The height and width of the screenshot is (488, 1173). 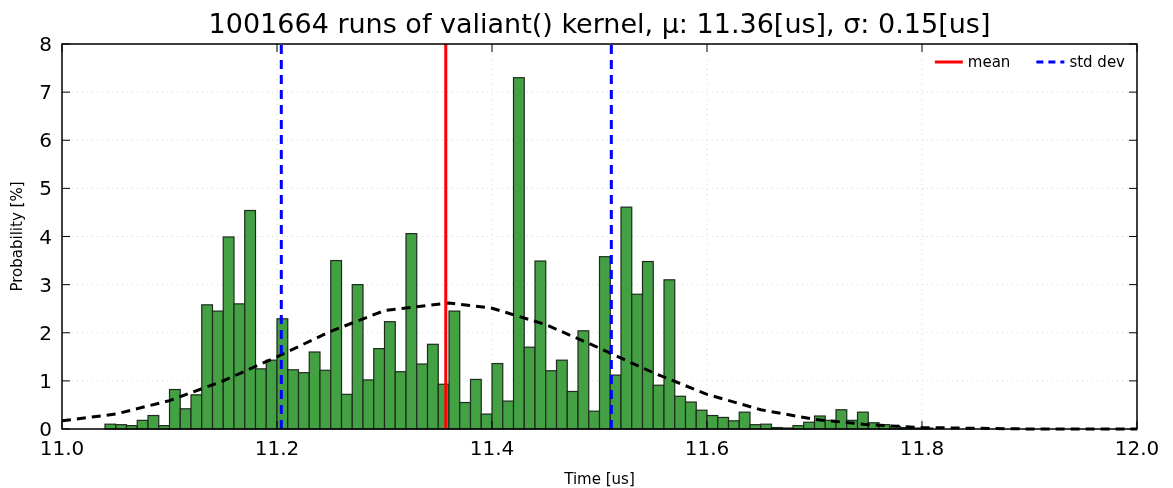 What do you see at coordinates (45, 380) in the screenshot?
I see `y-tick-label: 1` at bounding box center [45, 380].